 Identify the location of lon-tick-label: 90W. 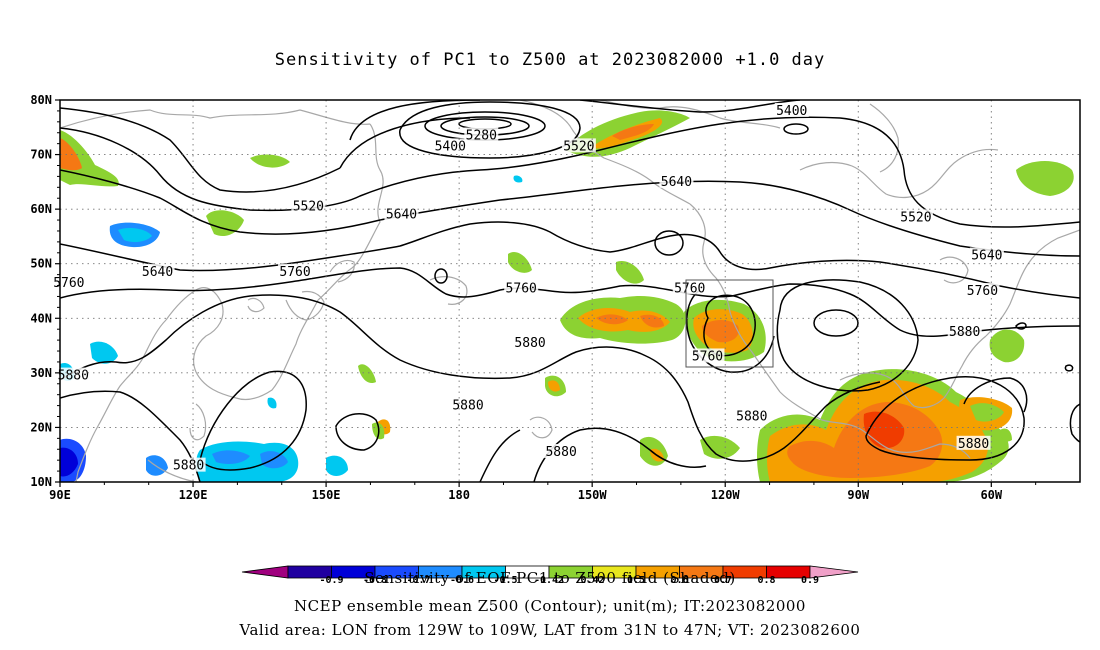
(858, 495).